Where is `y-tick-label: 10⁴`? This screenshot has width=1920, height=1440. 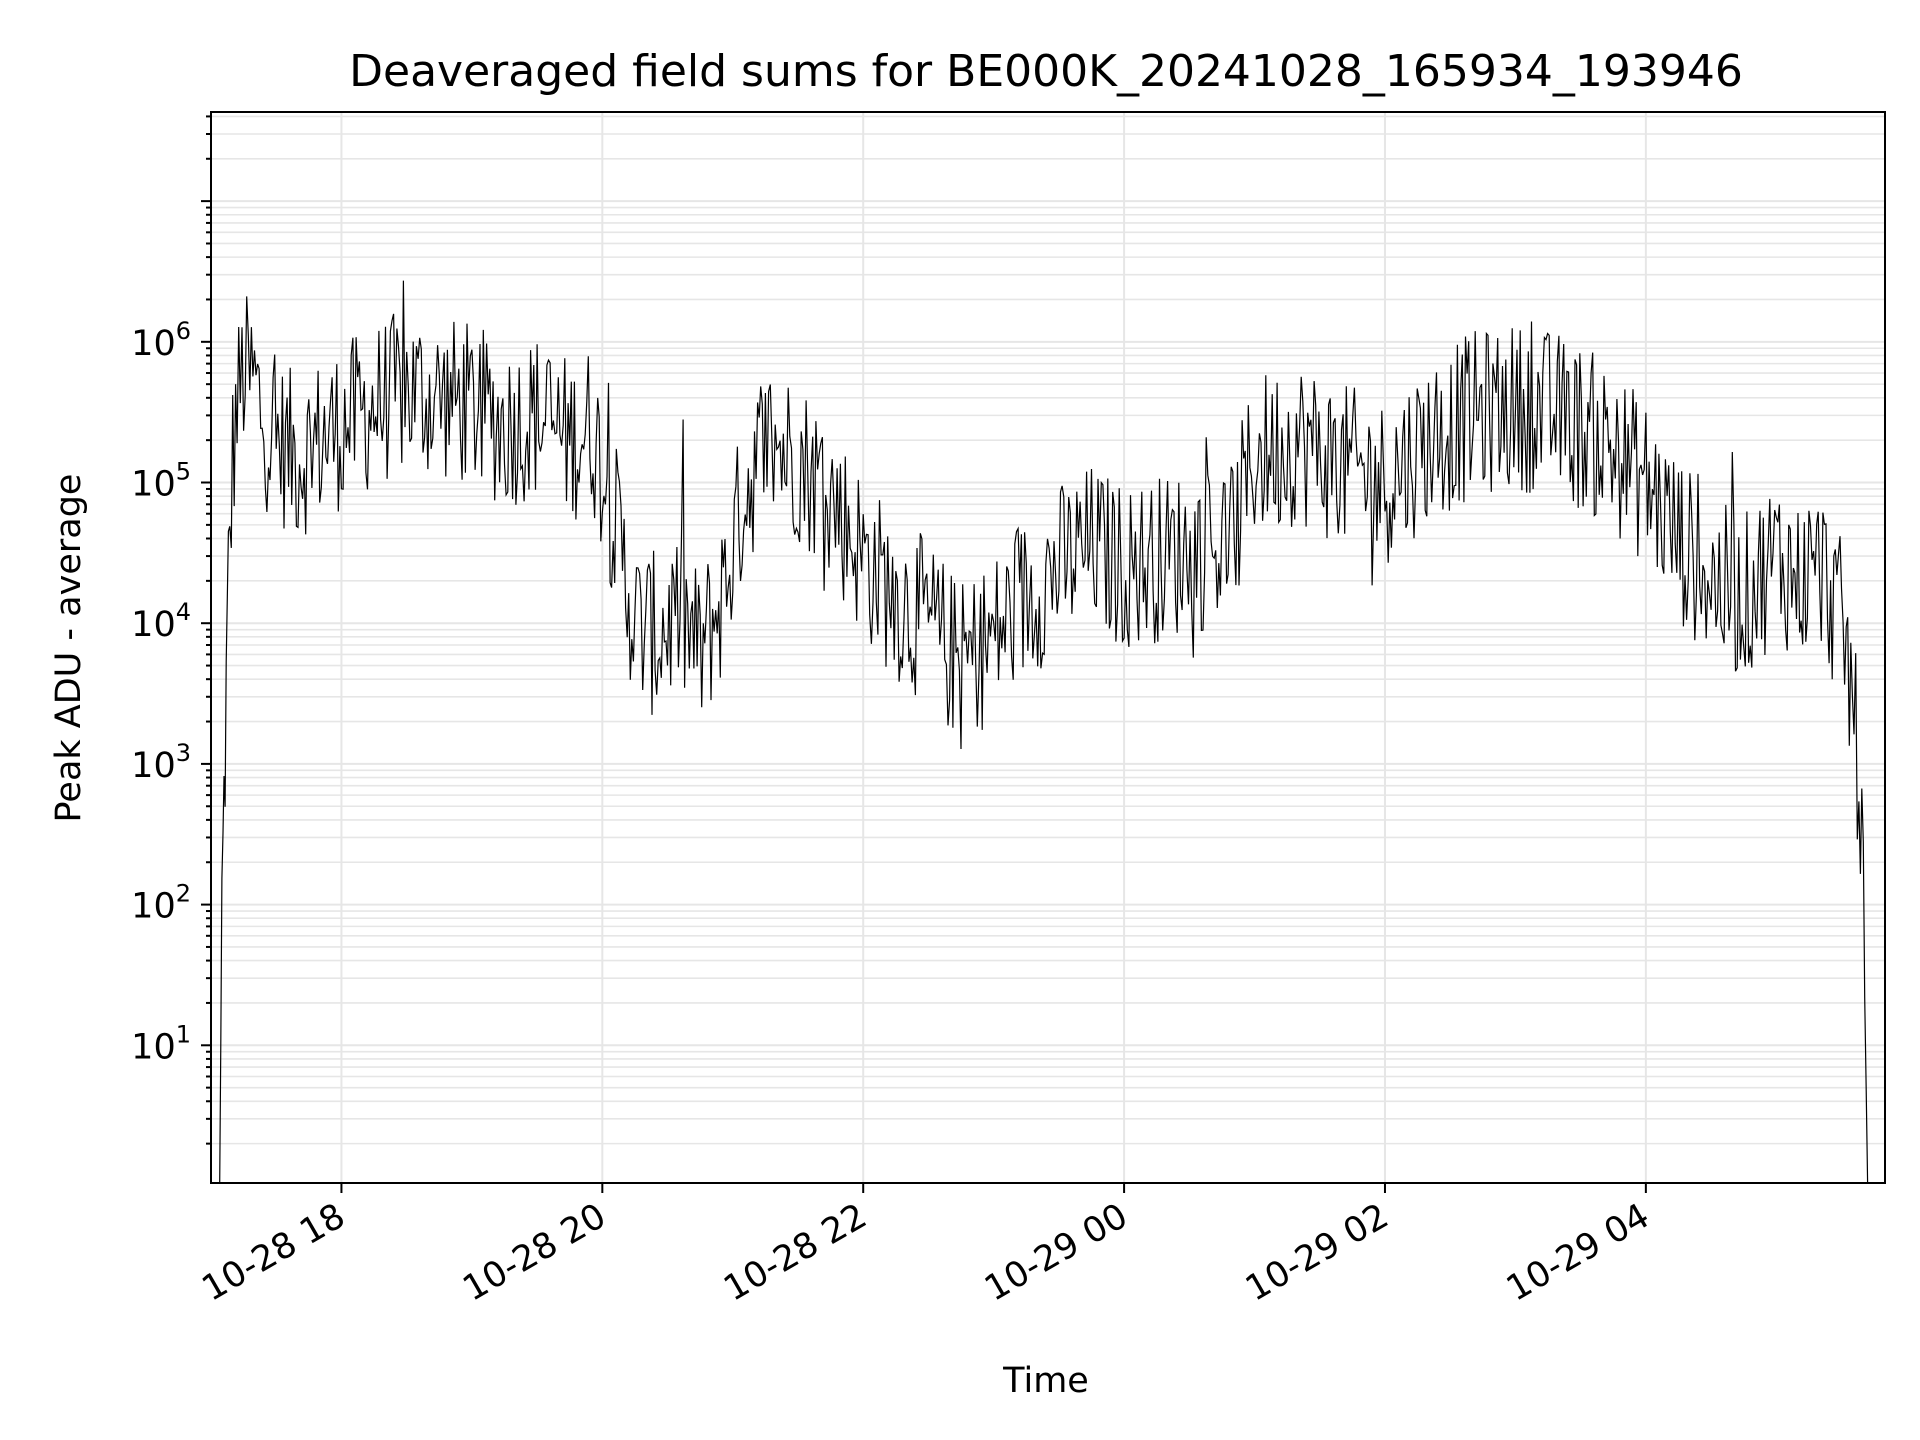 y-tick-label: 10⁴ is located at coordinates (161, 621).